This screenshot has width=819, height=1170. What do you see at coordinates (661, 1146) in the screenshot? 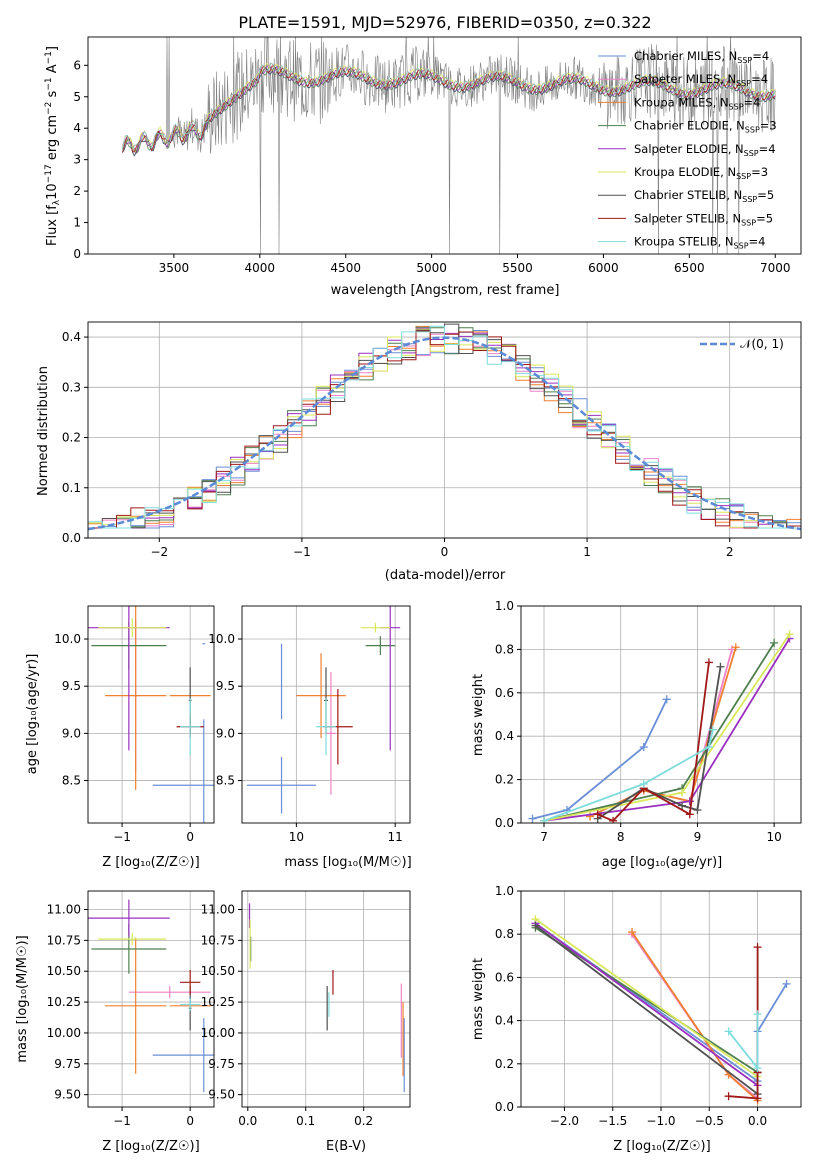
I see `mwZ-xlabel: Z [log₁₀(Z/Z☉)]` at bounding box center [661, 1146].